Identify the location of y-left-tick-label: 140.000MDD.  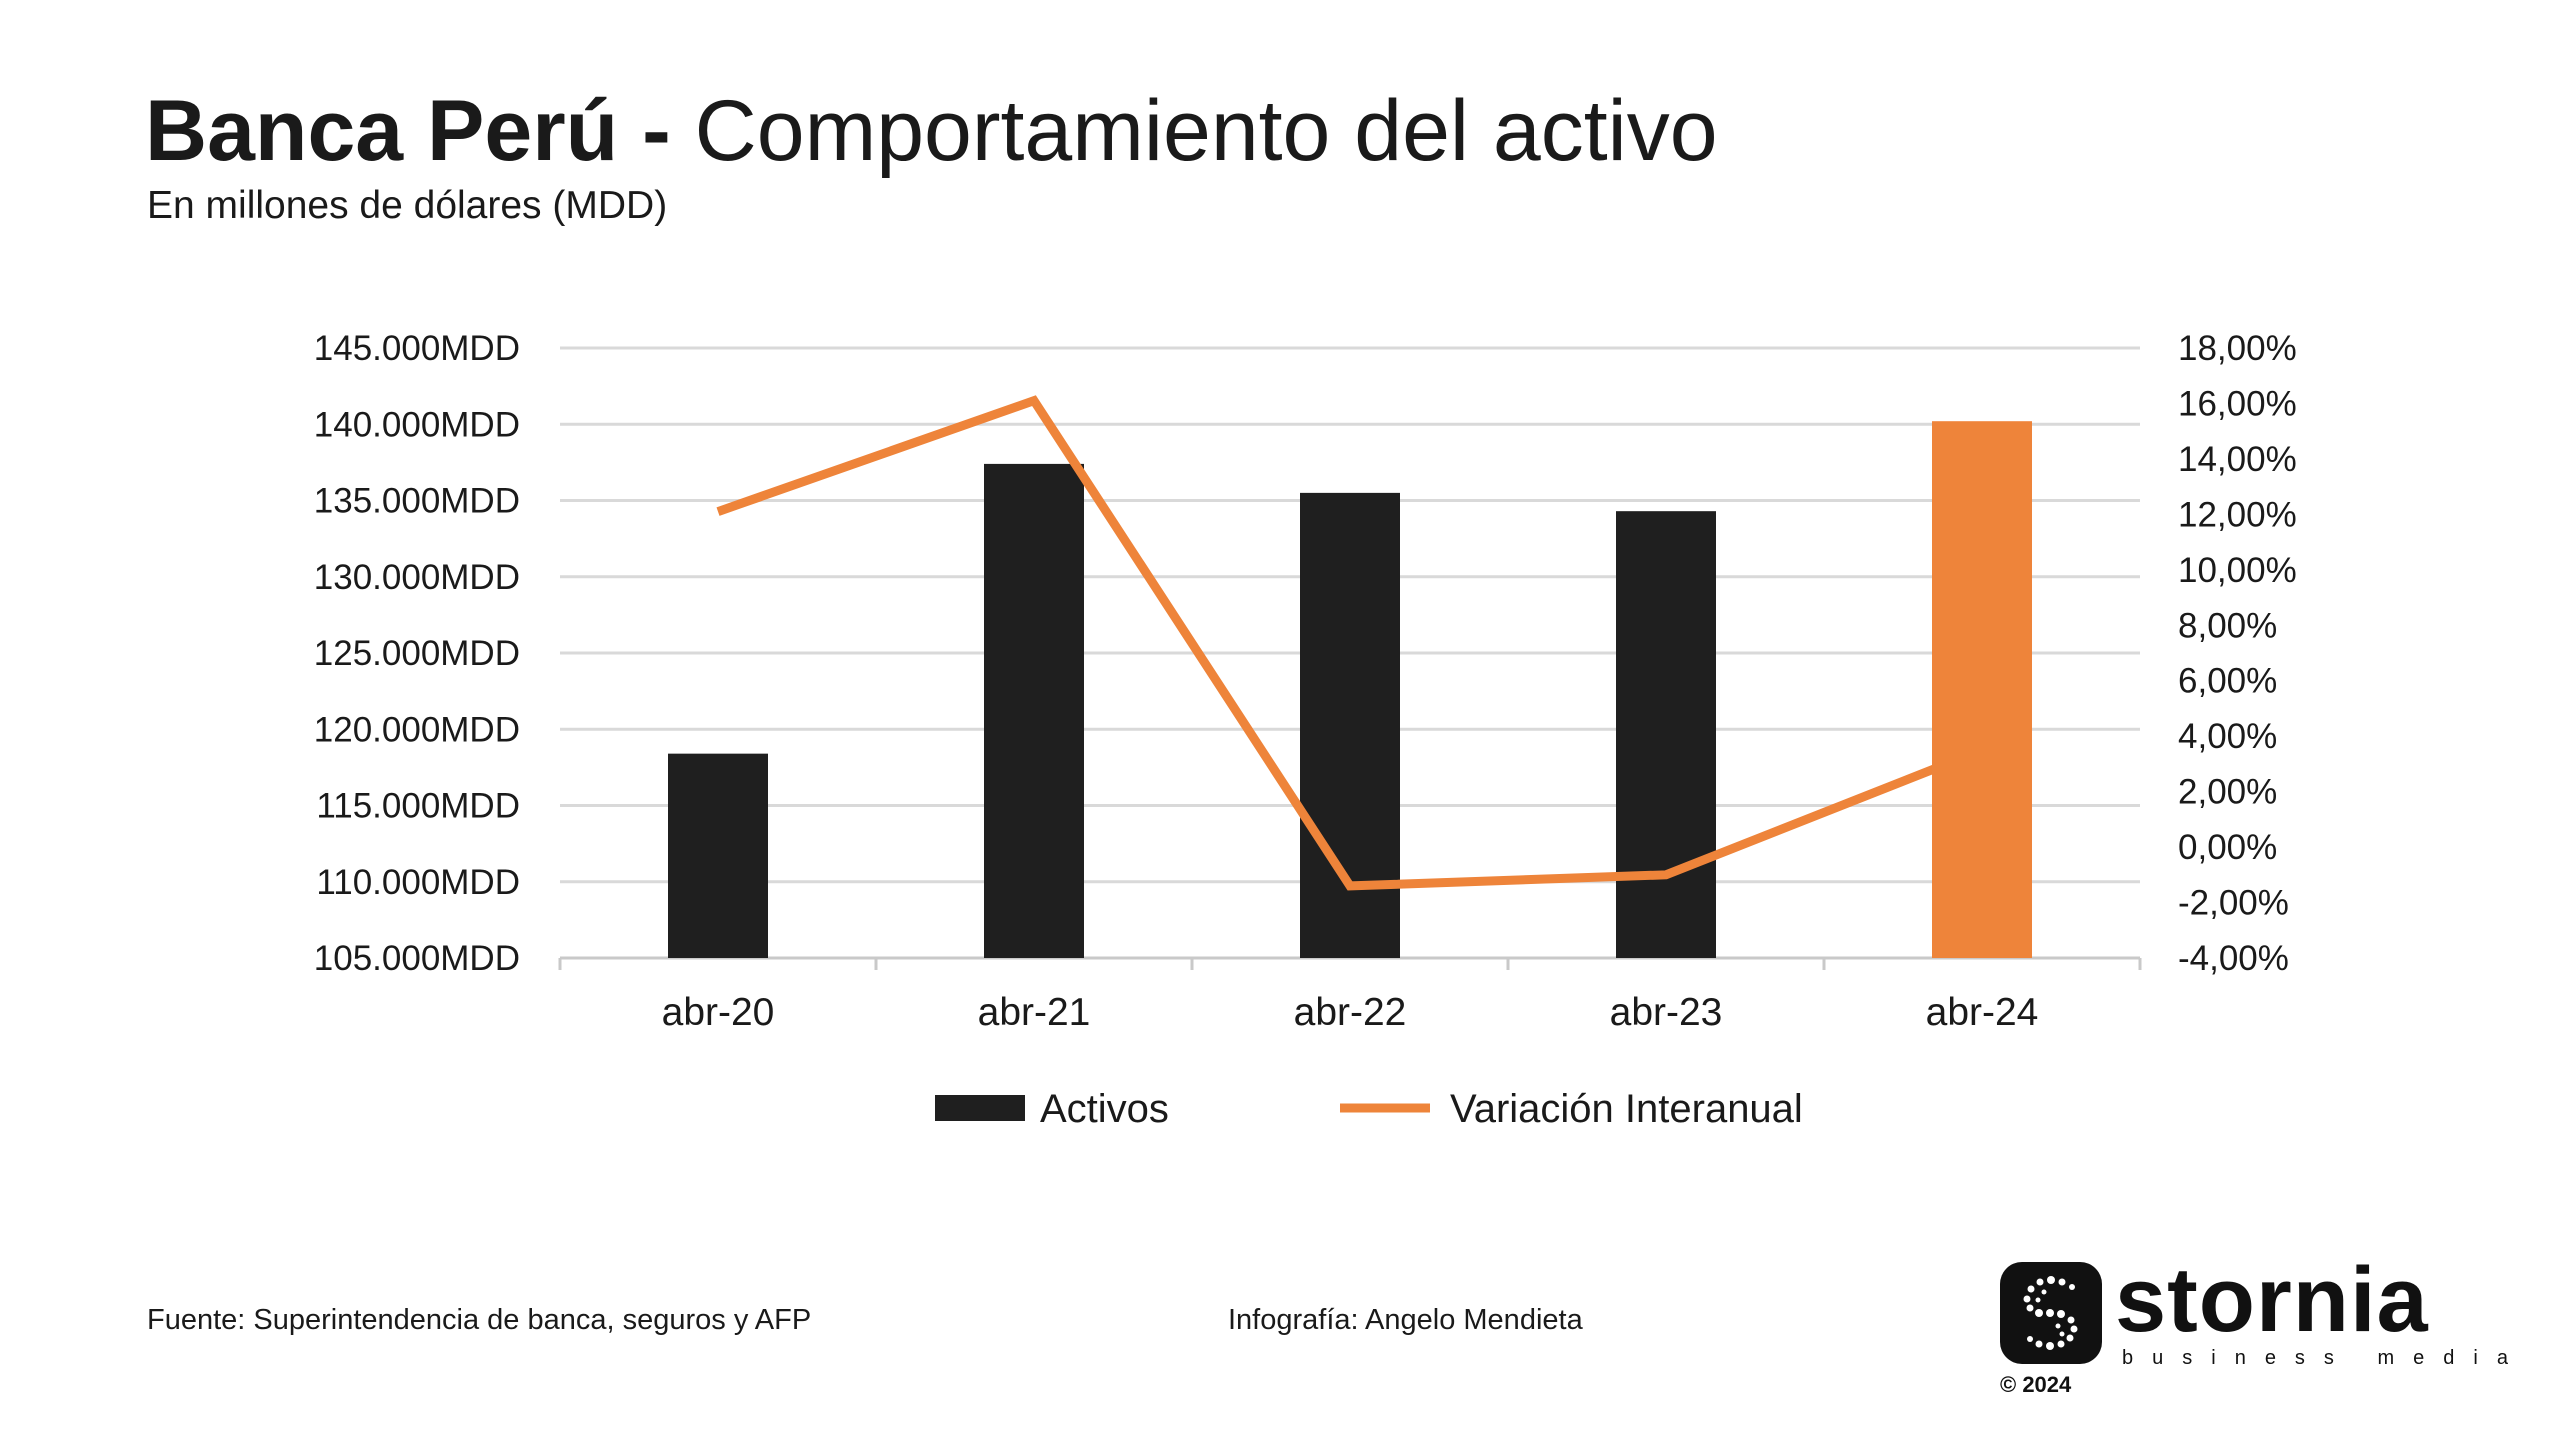
(417, 424).